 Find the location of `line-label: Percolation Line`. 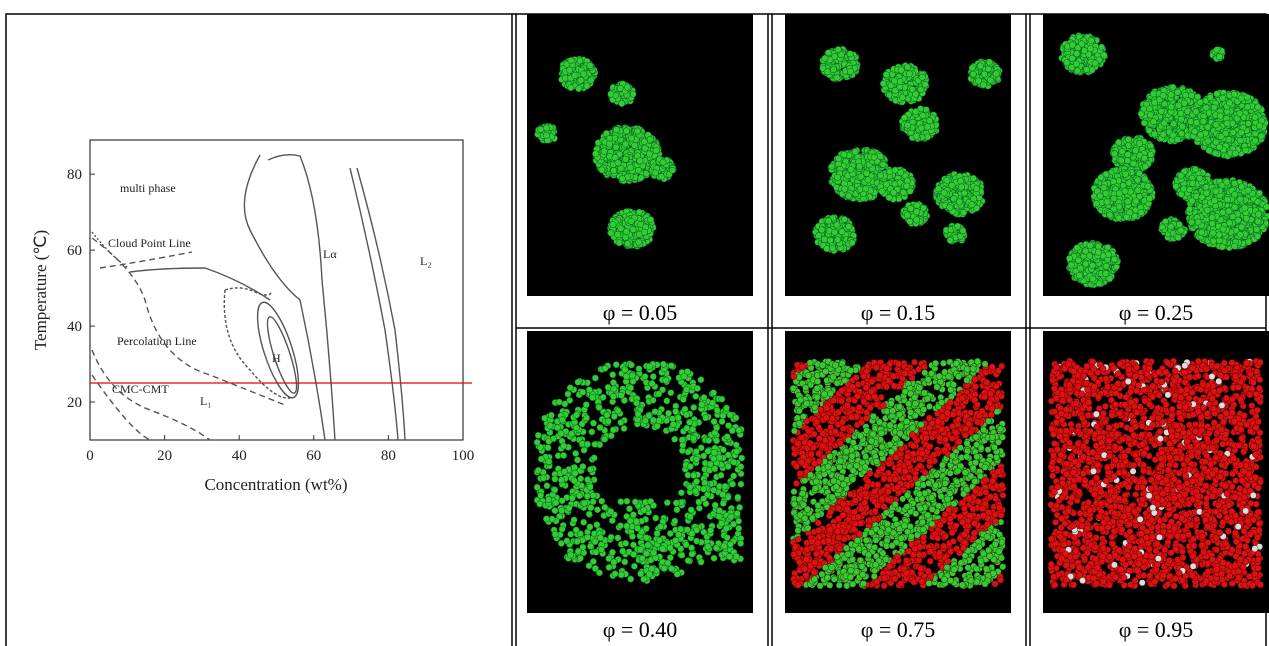

line-label: Percolation Line is located at coordinates (157, 341).